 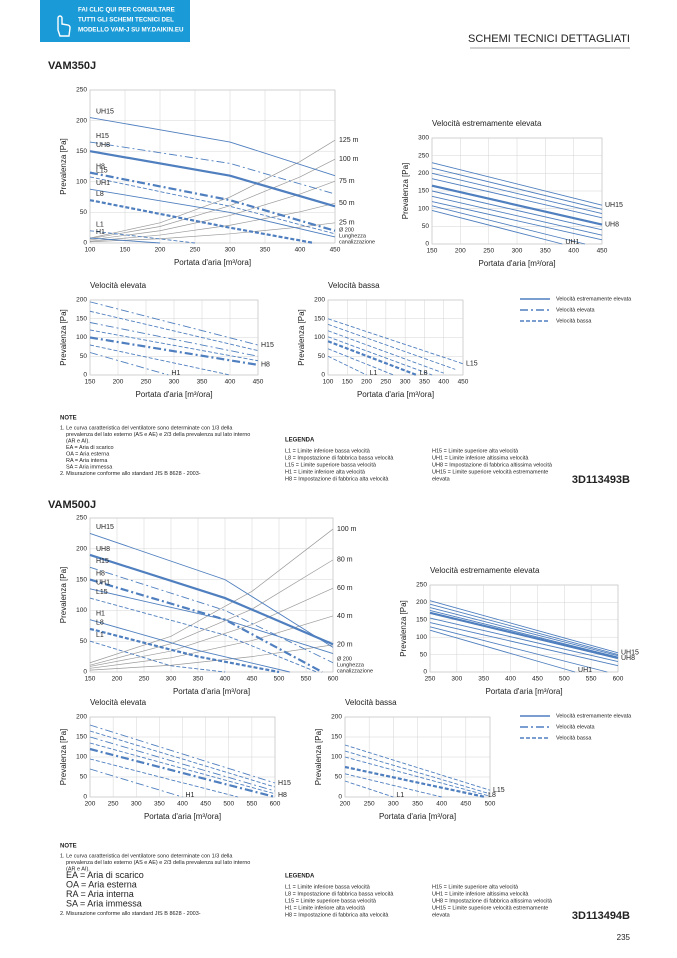 What do you see at coordinates (131, 30) in the screenshot?
I see `banner-line: MODELLO VAM-J SU MY.DAIKIN.EU` at bounding box center [131, 30].